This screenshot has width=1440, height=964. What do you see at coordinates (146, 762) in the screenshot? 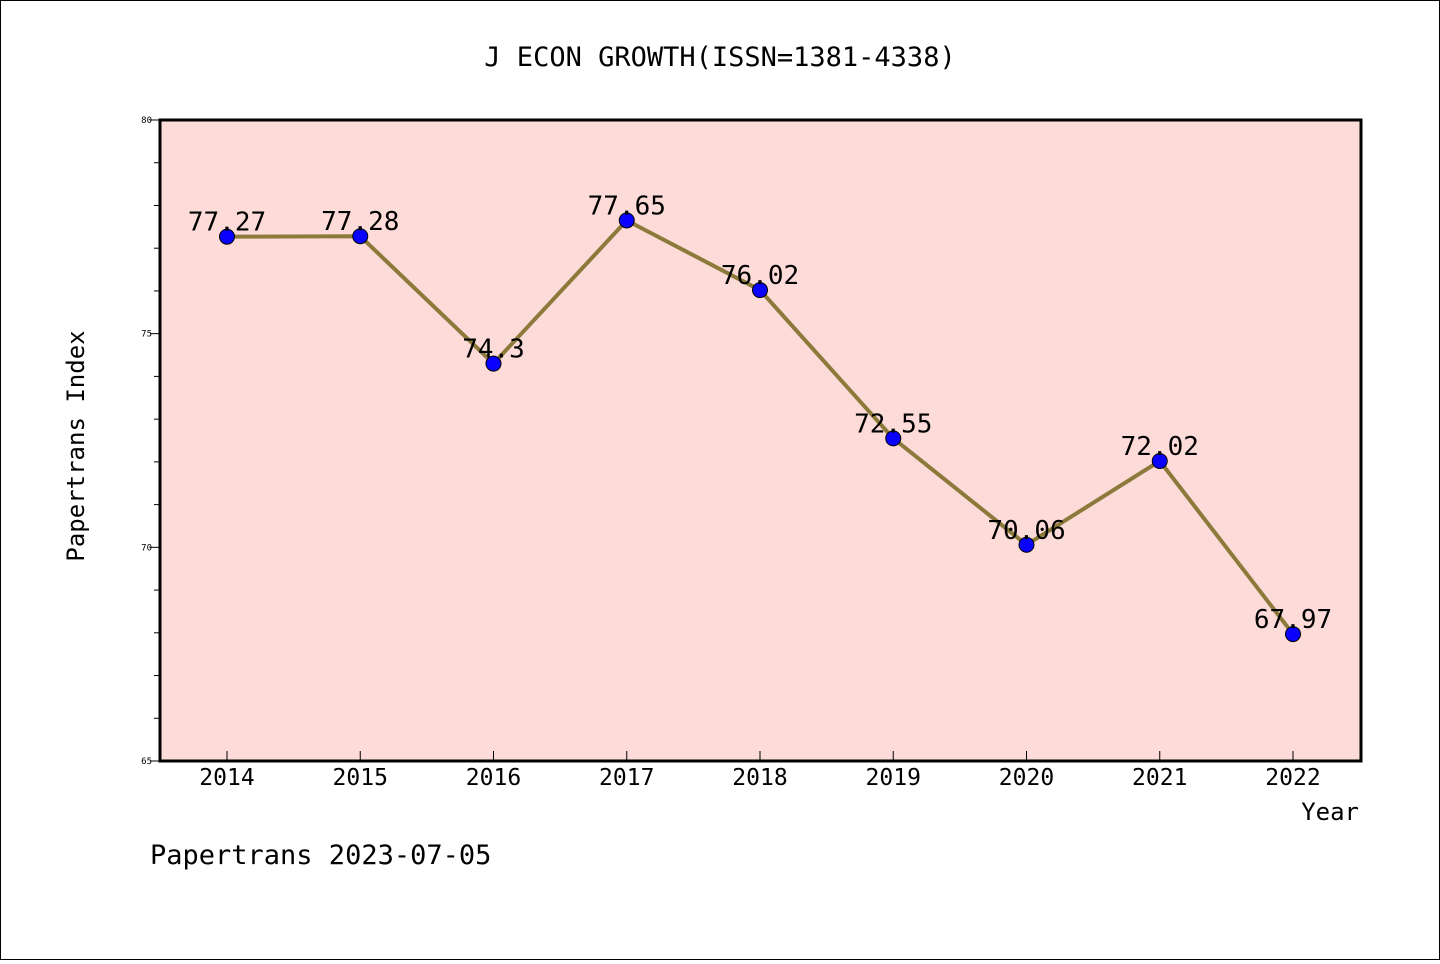
I see `y-tick-label: 65` at bounding box center [146, 762].